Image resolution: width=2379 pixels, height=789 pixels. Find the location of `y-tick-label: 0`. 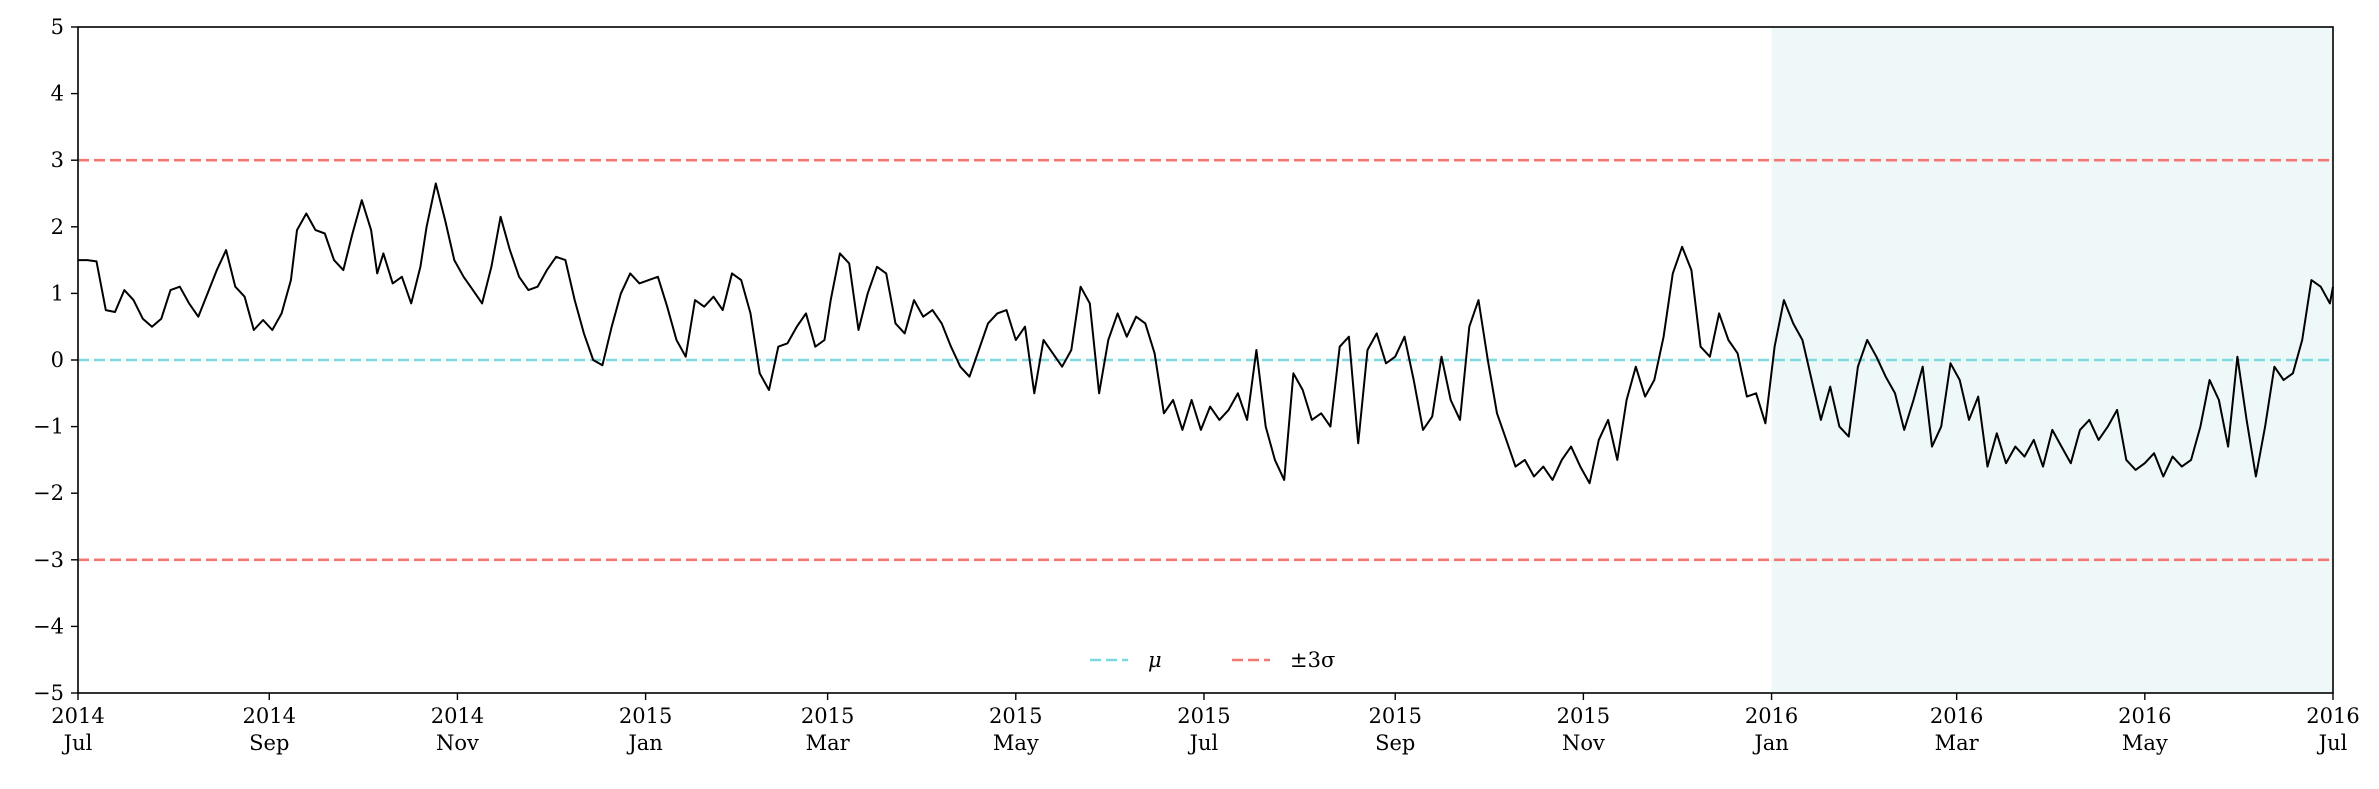

y-tick-label: 0 is located at coordinates (57, 360).